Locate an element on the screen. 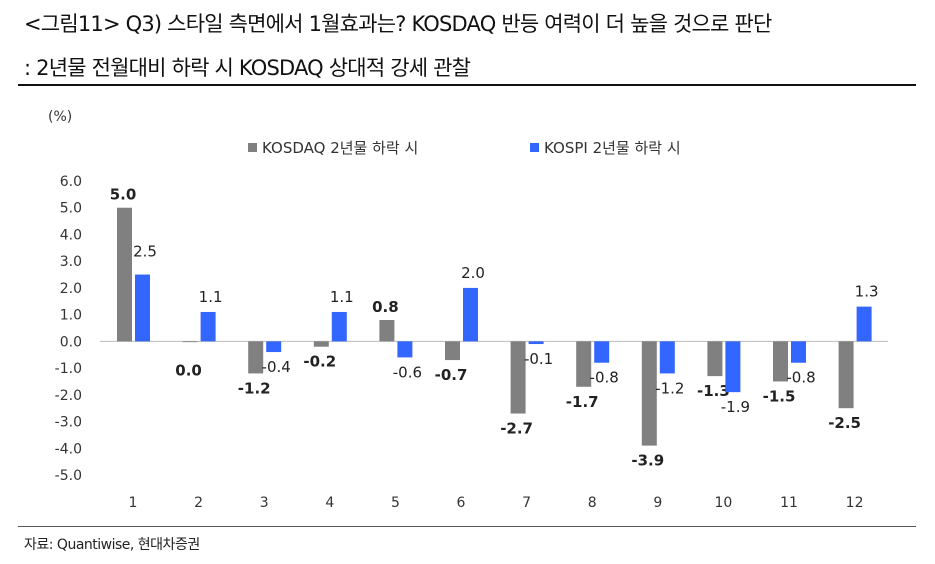  chart-title-line2: : 2년물 전월대비 하락 시 KOSDAQ 상대적 강세 관찰 is located at coordinates (247, 68).